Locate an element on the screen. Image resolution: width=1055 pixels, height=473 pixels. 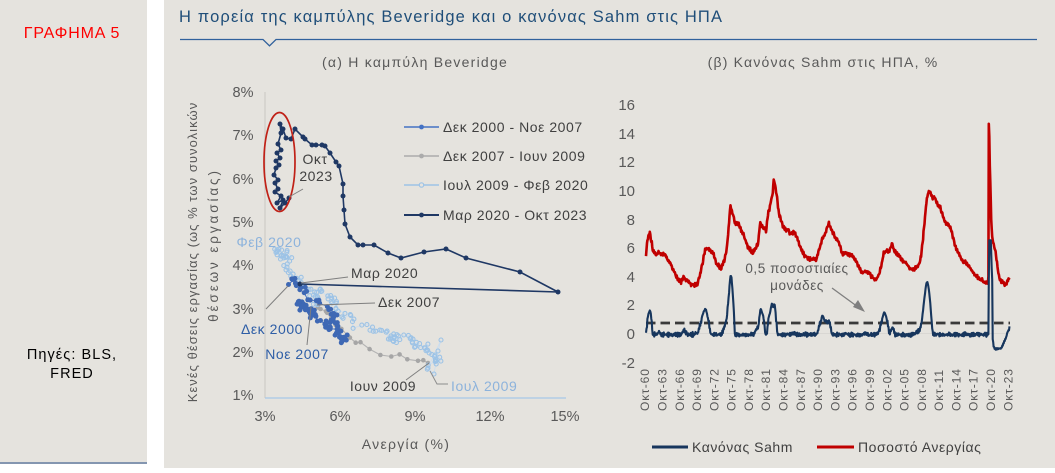
svg-text: Δεκ 2007 - Ιουν 2009 is located at coordinates (514, 156).